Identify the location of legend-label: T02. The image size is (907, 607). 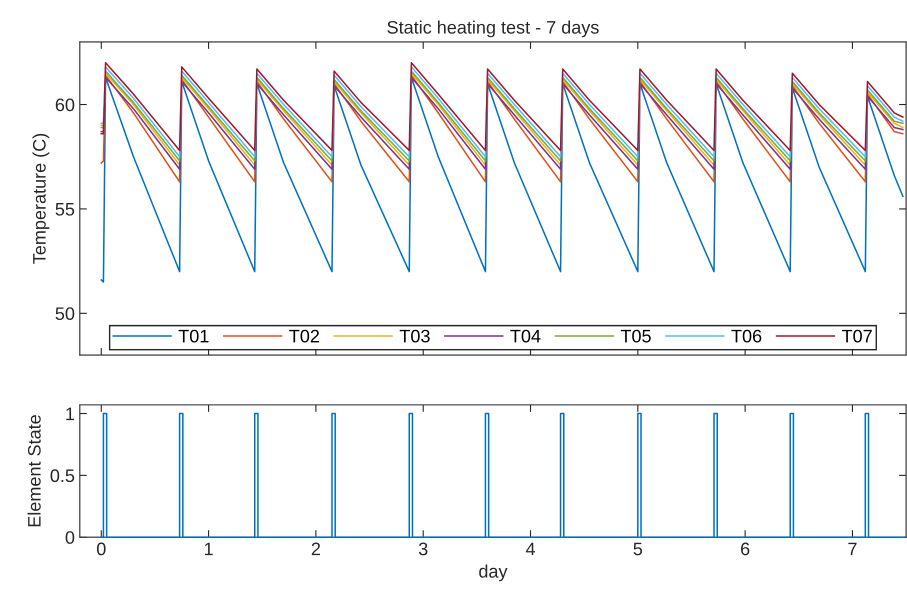
(304, 336).